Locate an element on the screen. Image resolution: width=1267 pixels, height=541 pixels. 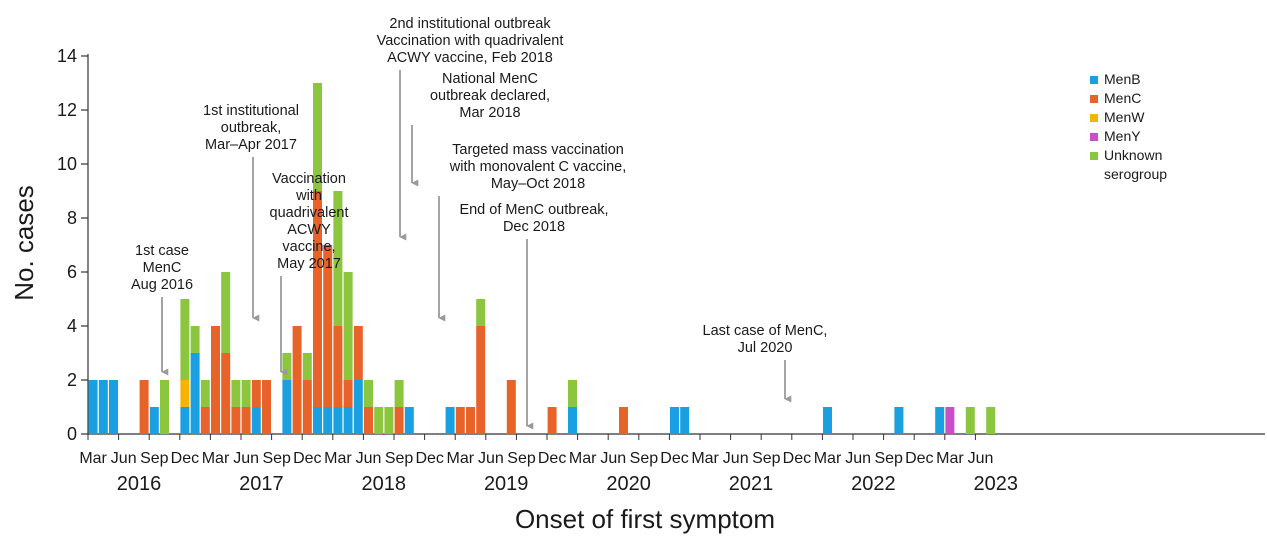
legend: MenB MenC MenW MenY Unknown serogroup is located at coordinates (1128, 126).